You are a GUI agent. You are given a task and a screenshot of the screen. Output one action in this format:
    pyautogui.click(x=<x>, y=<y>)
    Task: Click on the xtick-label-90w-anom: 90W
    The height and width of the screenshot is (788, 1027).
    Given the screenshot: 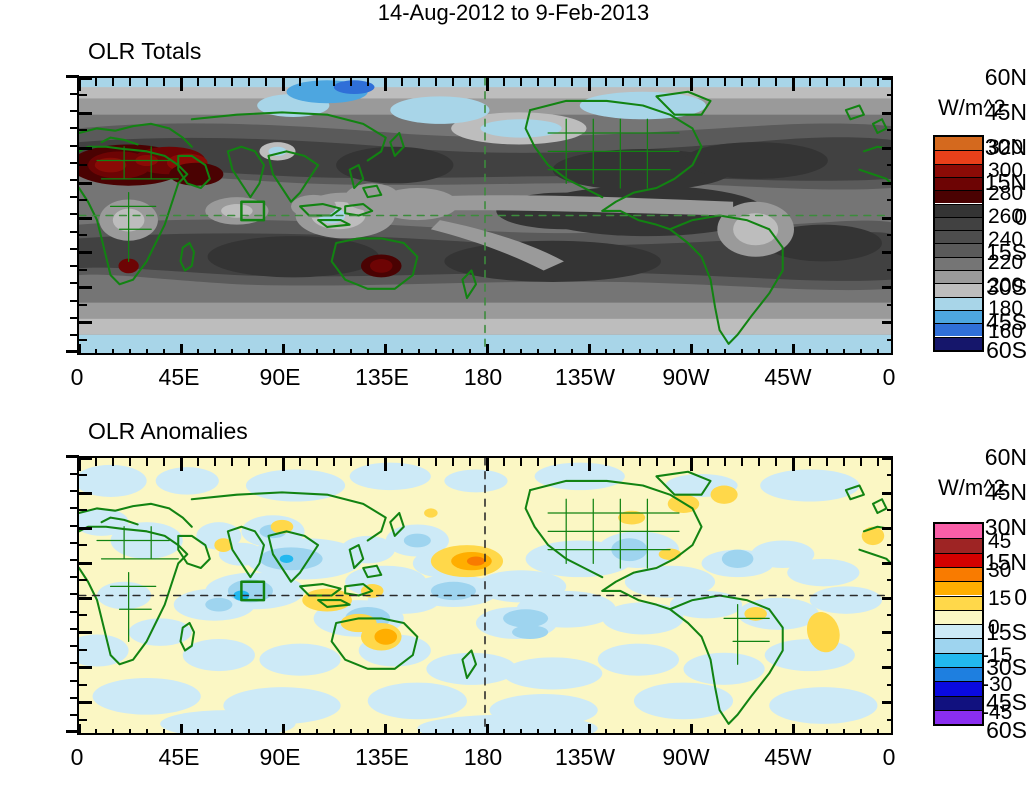 What is the action you would take?
    pyautogui.click(x=686, y=757)
    